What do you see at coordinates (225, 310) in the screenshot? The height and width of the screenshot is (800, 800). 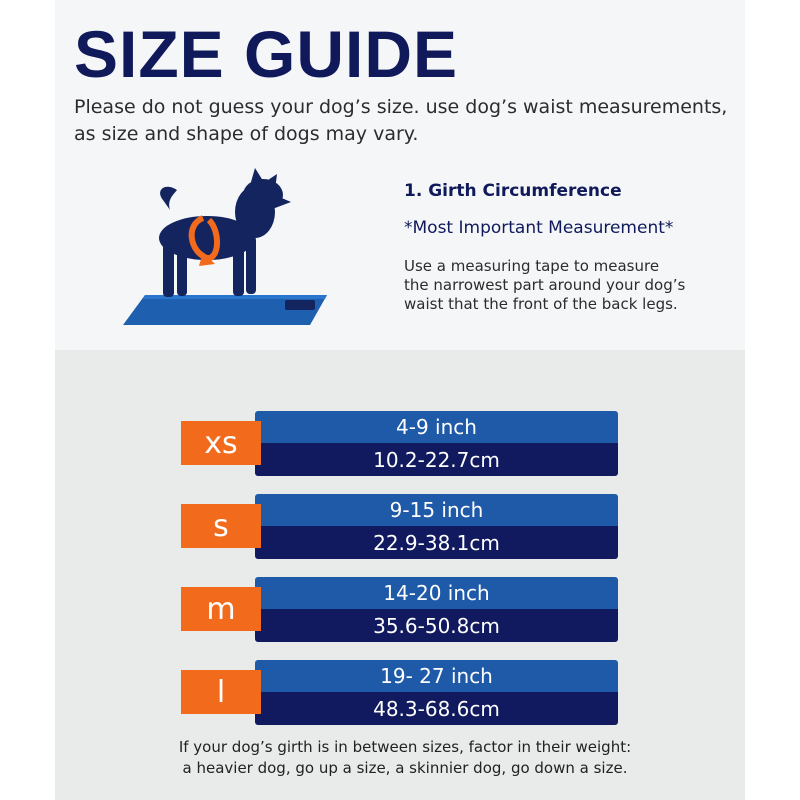 I see `mat` at bounding box center [225, 310].